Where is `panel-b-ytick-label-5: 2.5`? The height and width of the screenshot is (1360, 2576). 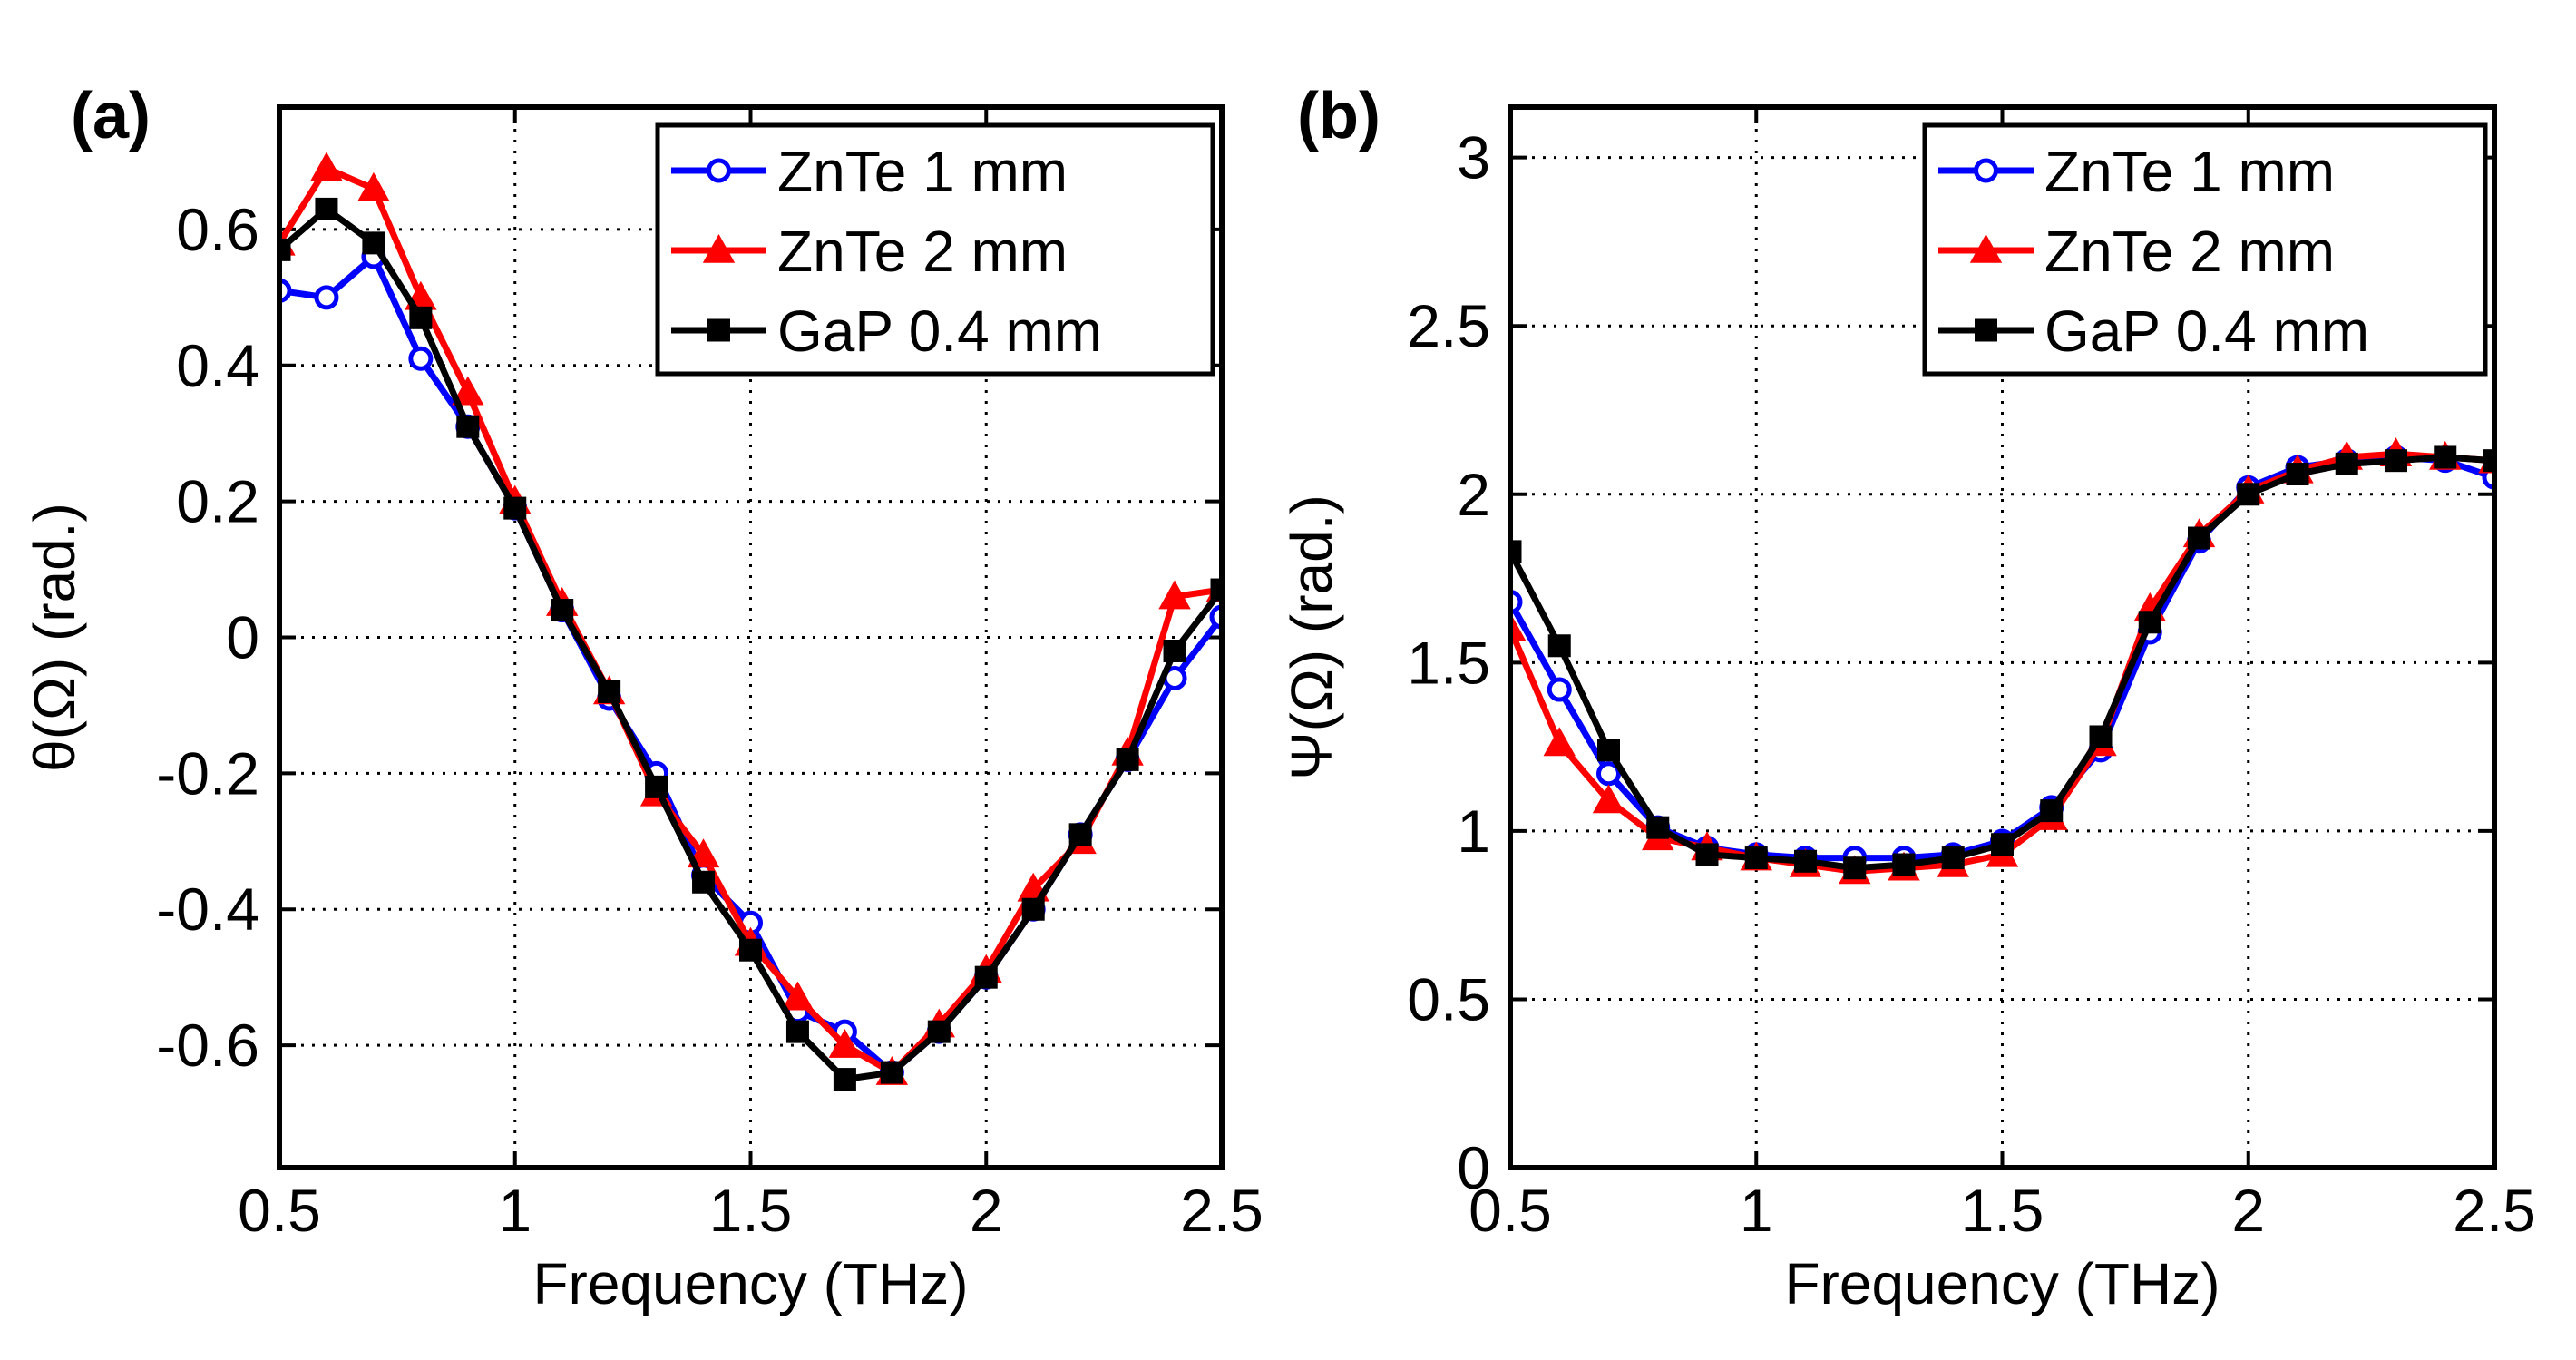 panel-b-ytick-label-5: 2.5 is located at coordinates (1448, 325).